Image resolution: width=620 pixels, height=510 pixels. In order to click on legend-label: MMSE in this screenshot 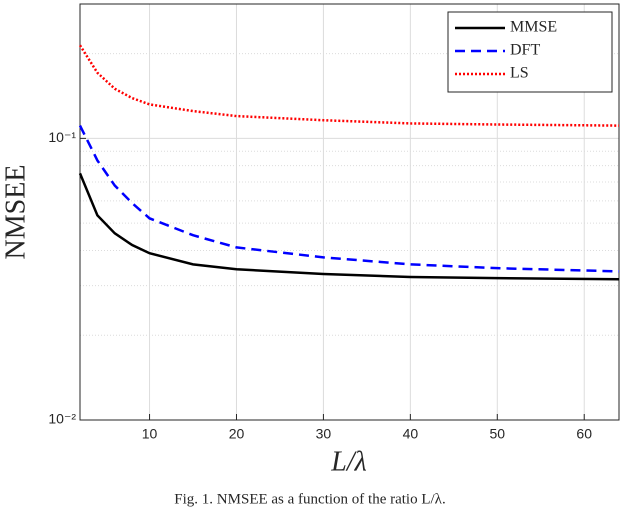, I will do `click(533, 27)`.